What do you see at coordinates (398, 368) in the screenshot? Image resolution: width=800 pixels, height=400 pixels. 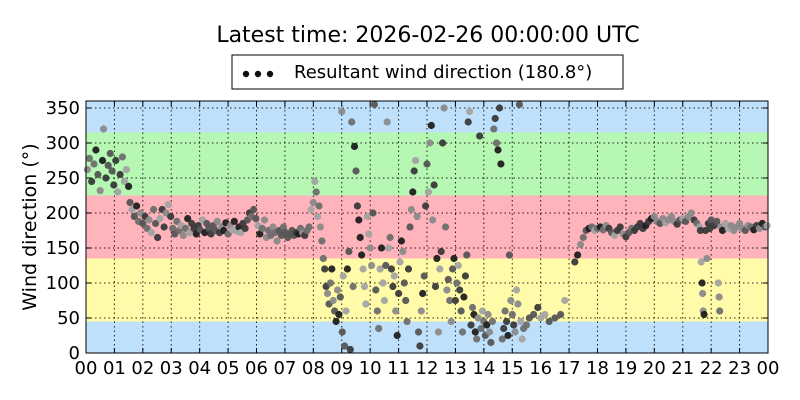 I see `x-tick-label: 11` at bounding box center [398, 368].